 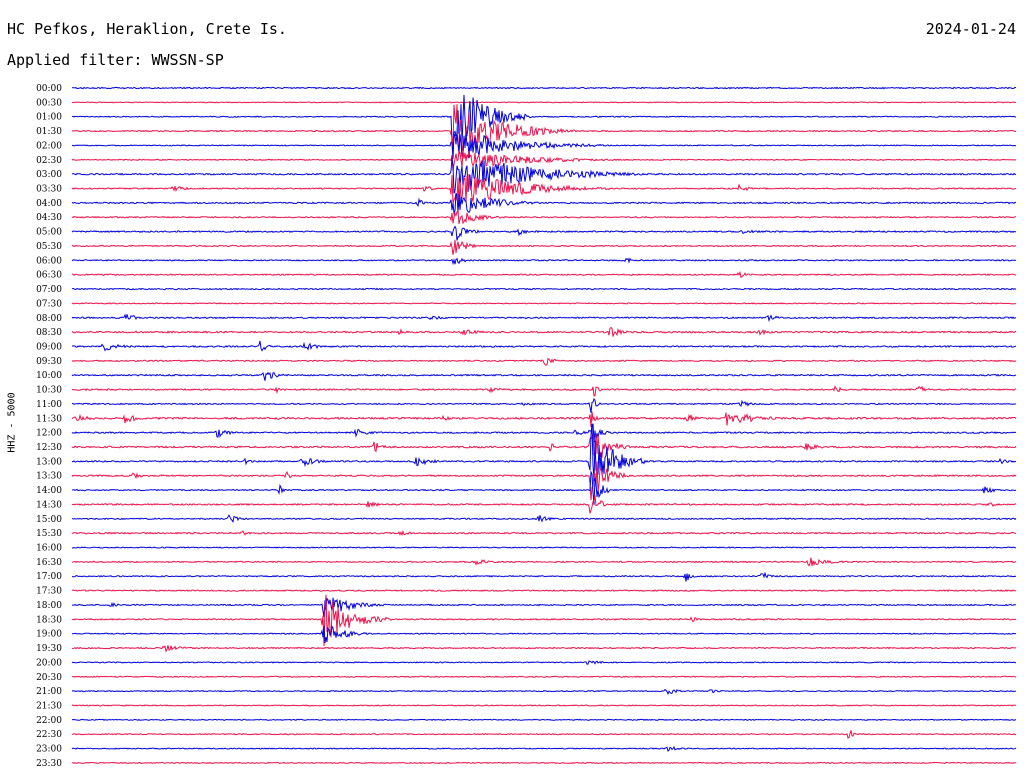 What do you see at coordinates (544, 649) in the screenshot?
I see `trace-row-1930` at bounding box center [544, 649].